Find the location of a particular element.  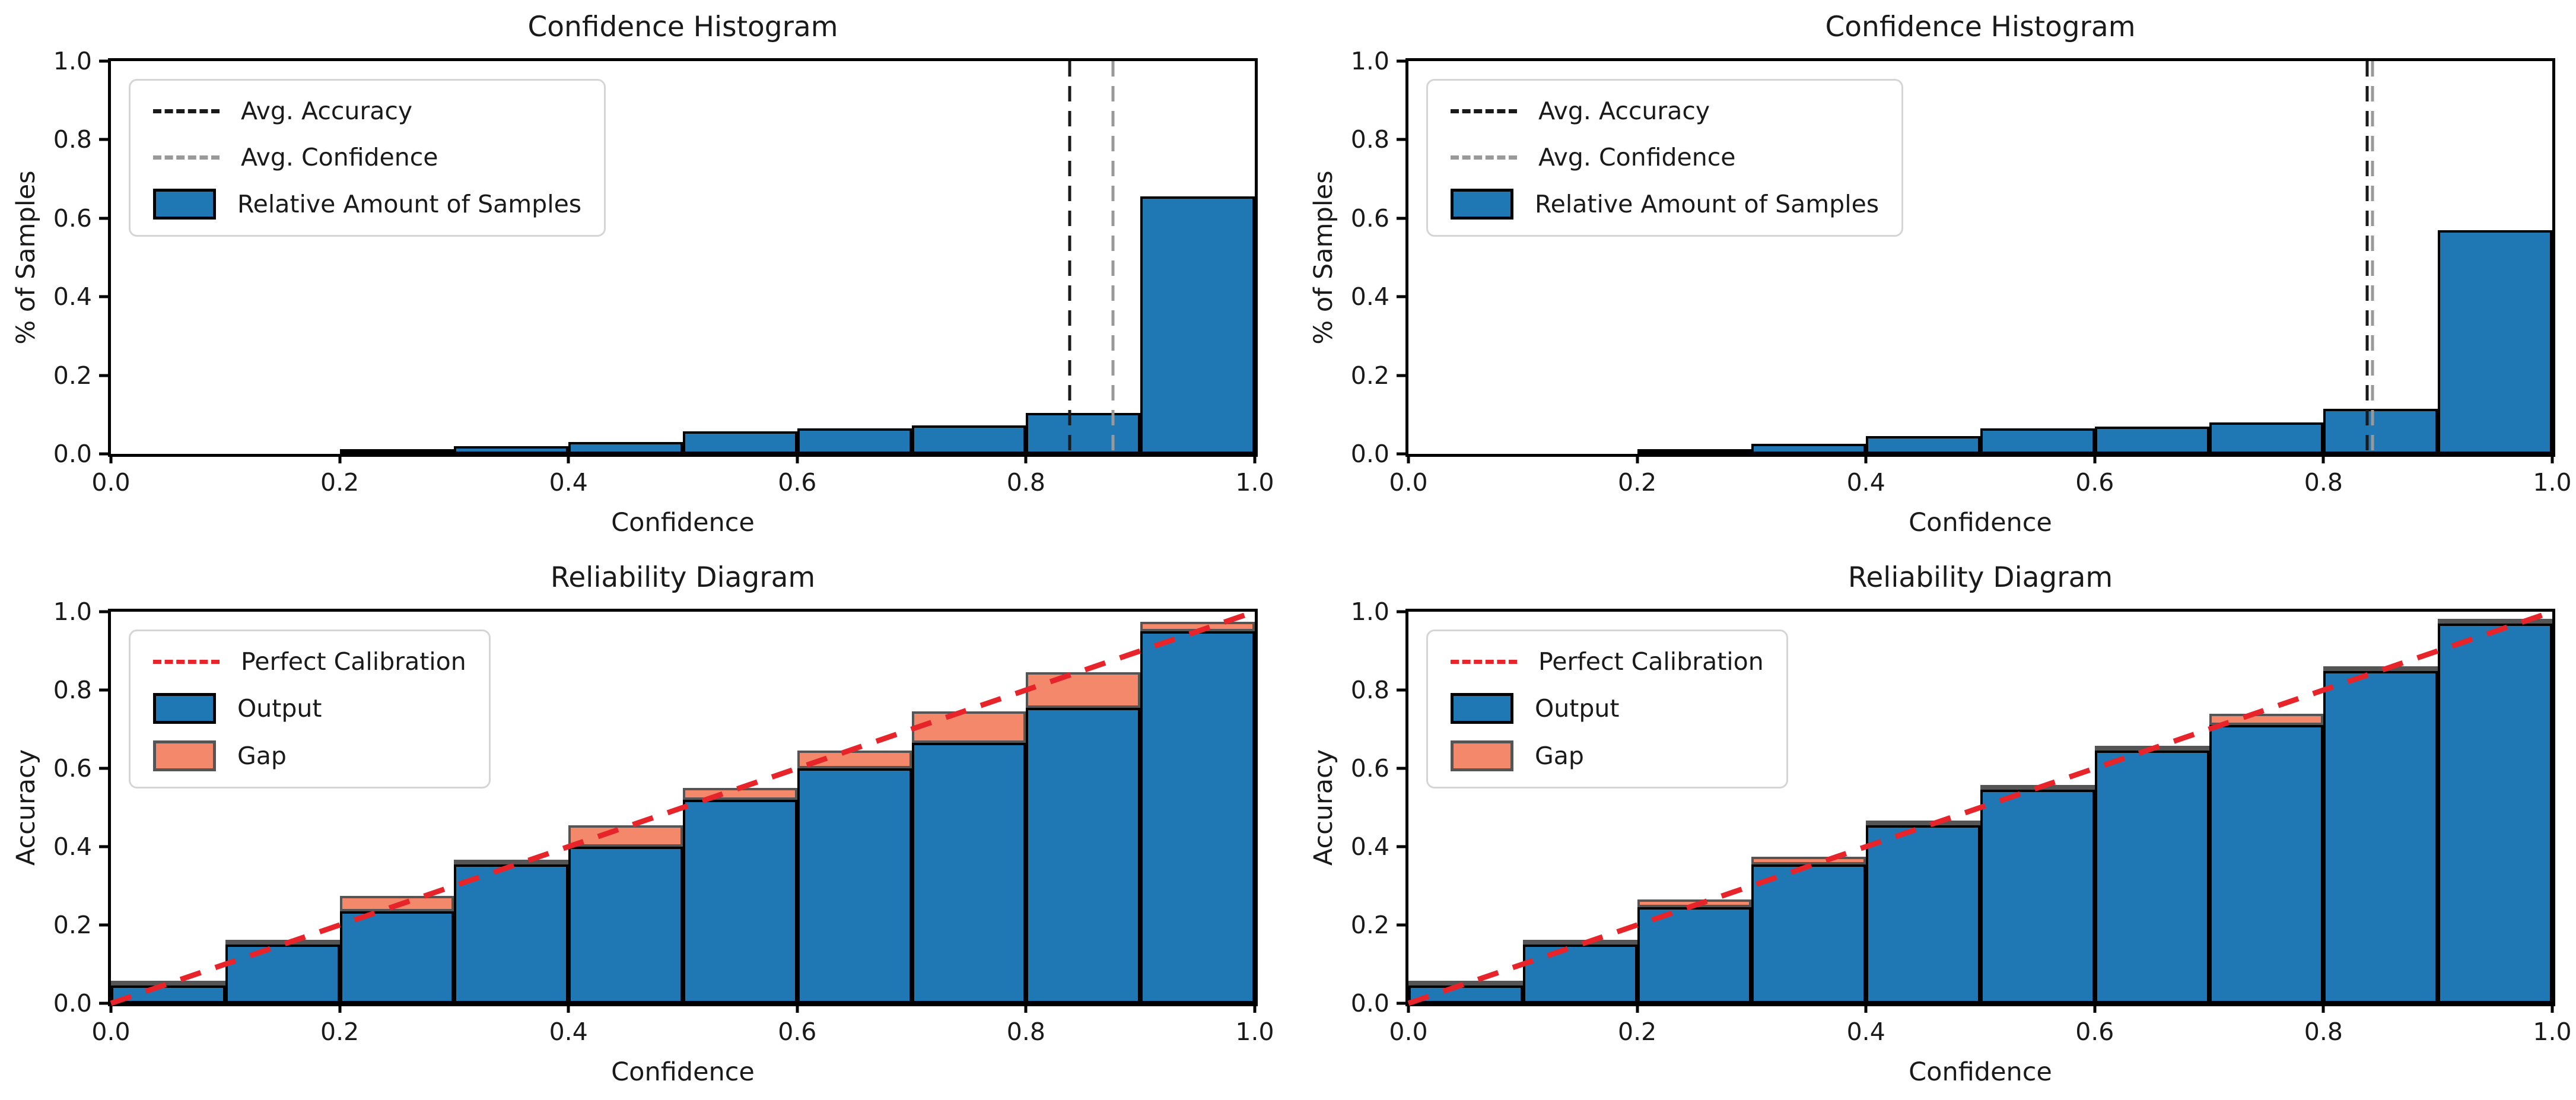

legend-label: Output is located at coordinates (1577, 708).